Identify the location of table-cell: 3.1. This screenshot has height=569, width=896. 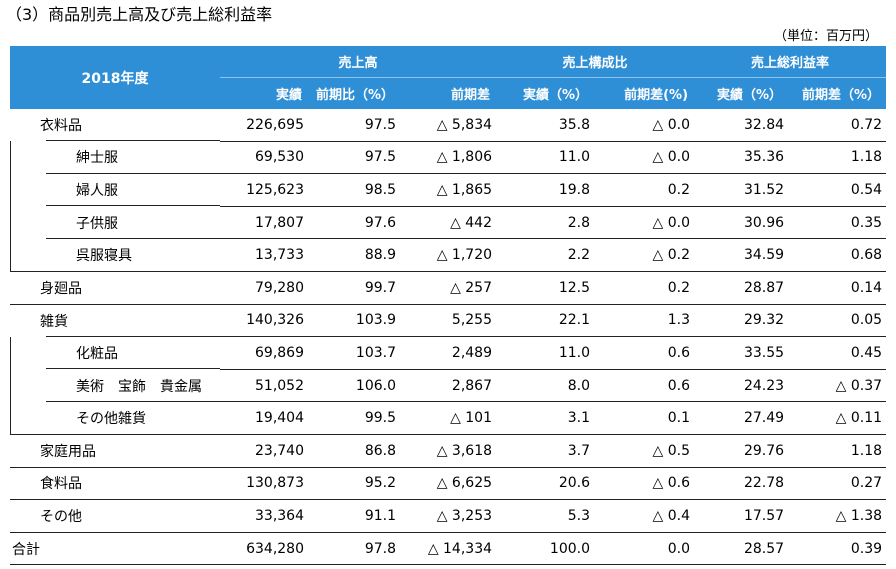
(545, 418).